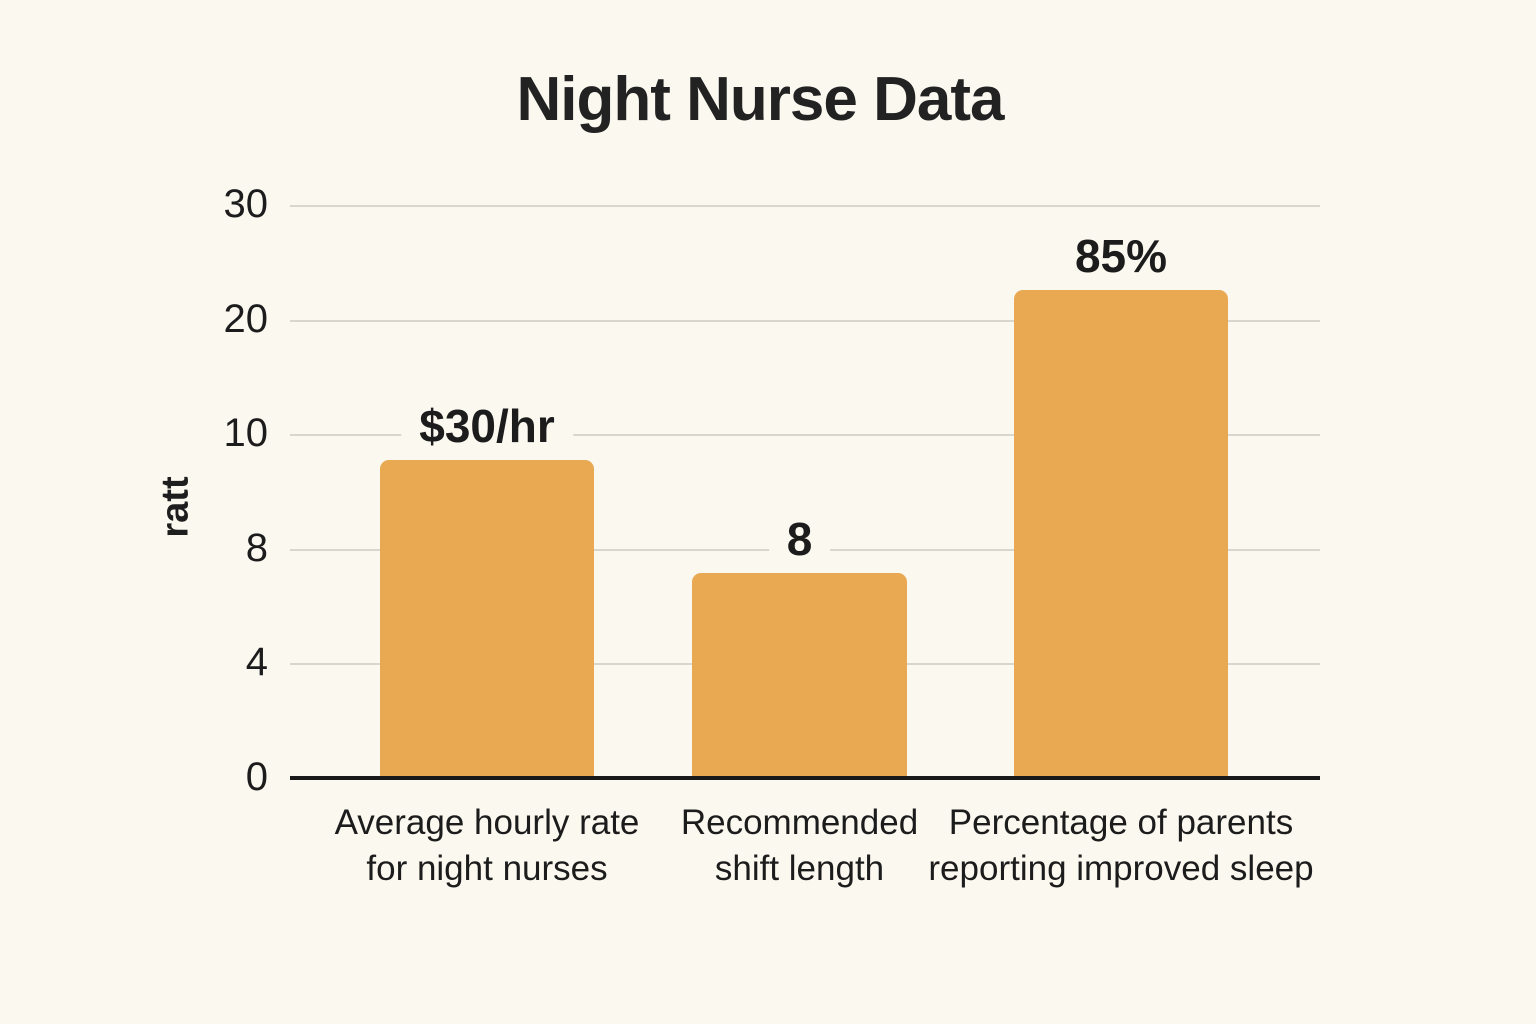 This screenshot has width=1536, height=1024. I want to click on y-tick-label-0: 0, so click(256, 777).